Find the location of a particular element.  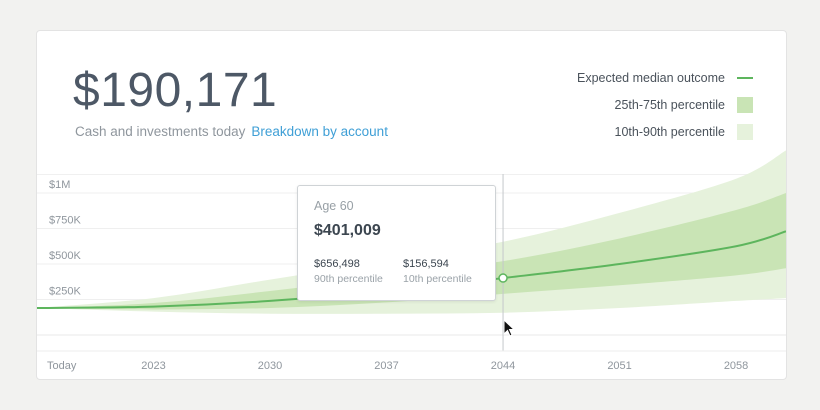

tooltip-p90: $656,498 90th percentile is located at coordinates (348, 271).